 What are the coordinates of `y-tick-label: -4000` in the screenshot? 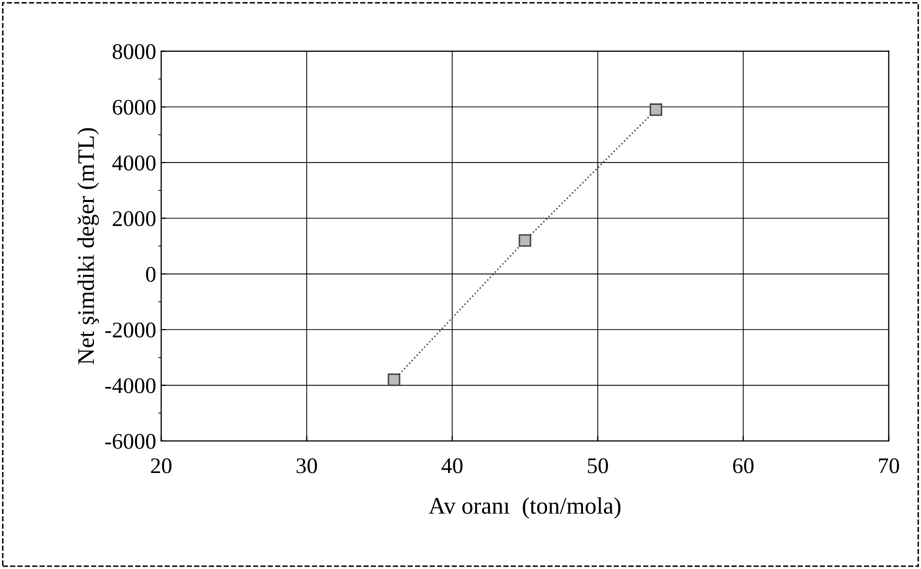 It's located at (130, 386).